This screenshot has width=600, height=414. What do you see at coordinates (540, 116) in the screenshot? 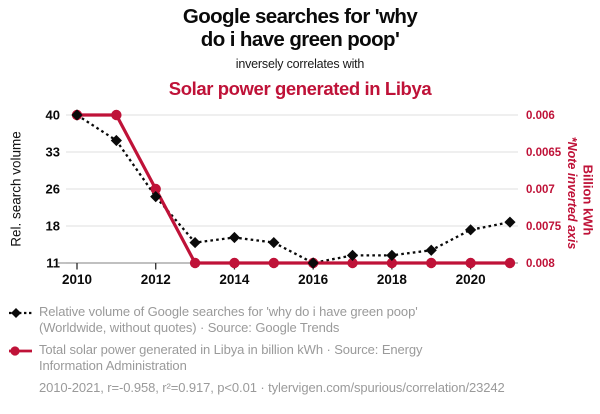
I see `right-y-tick-label: 0.006` at bounding box center [540, 116].